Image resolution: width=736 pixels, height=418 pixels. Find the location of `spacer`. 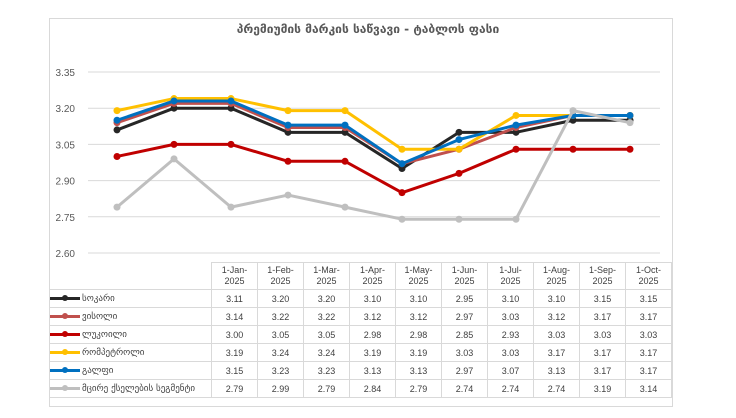

spacer is located at coordinates (361, 402).